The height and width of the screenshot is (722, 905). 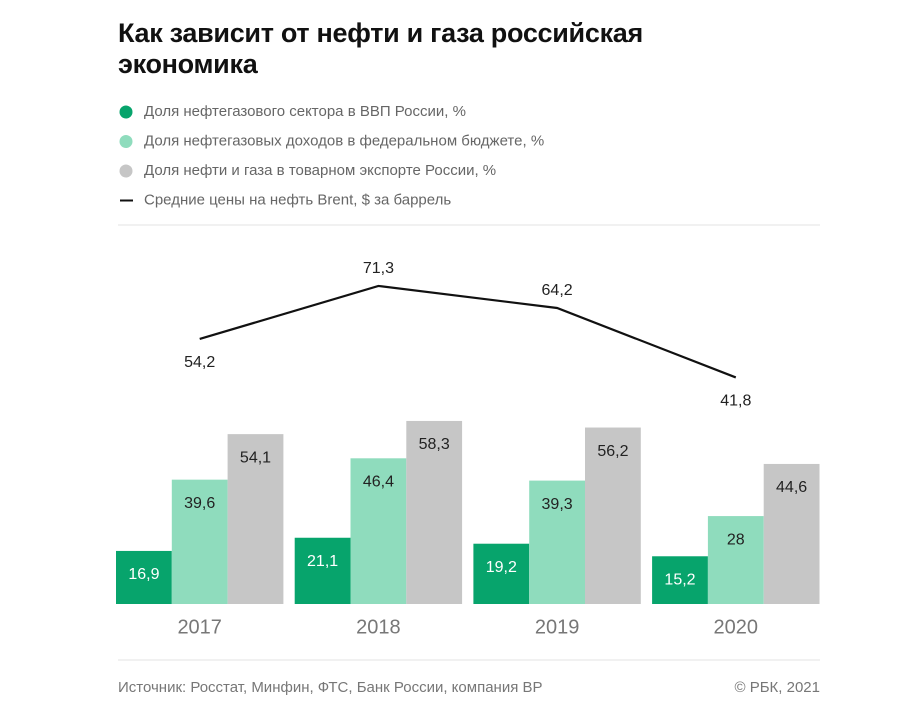 What do you see at coordinates (791, 487) in the screenshot?
I see `data-label: 44,6` at bounding box center [791, 487].